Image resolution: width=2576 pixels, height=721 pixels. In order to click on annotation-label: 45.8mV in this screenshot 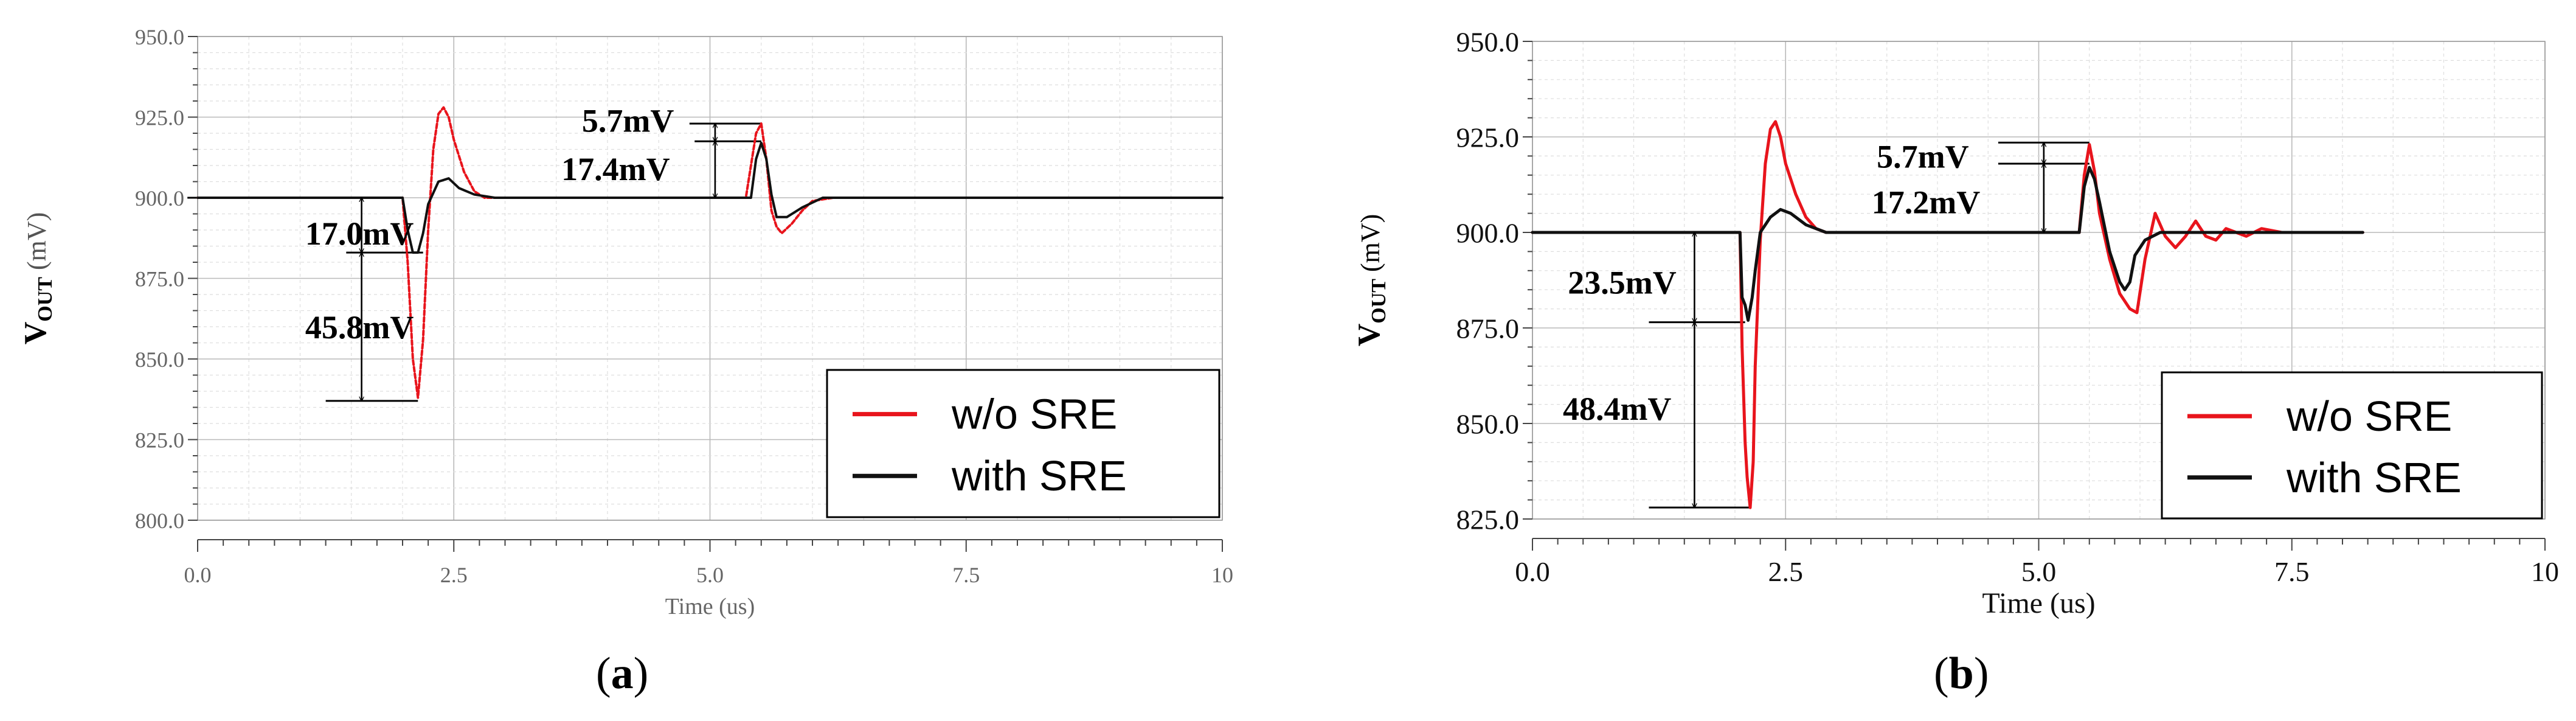, I will do `click(359, 327)`.